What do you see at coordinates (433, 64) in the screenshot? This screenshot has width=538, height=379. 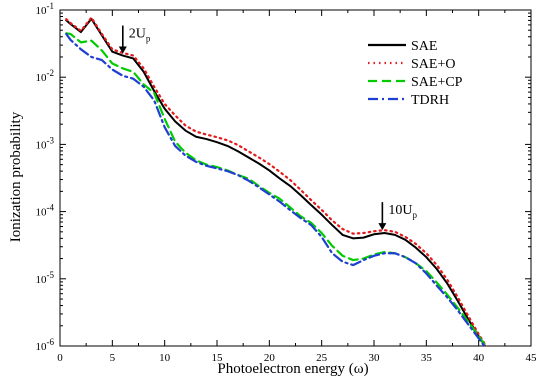 I see `legend-label-sae-o: SAE+O` at bounding box center [433, 64].